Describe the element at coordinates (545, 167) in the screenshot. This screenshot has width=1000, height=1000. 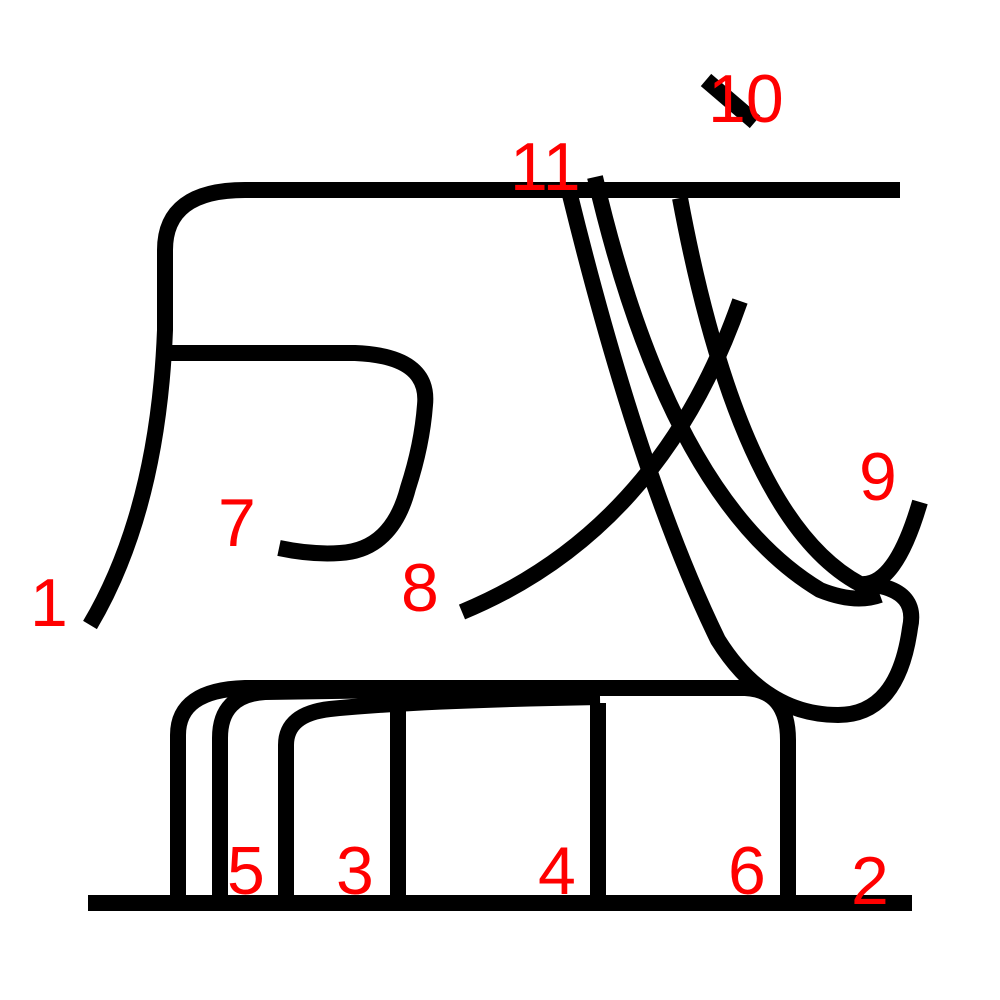
I see `stroke-label-11: 11` at that location.